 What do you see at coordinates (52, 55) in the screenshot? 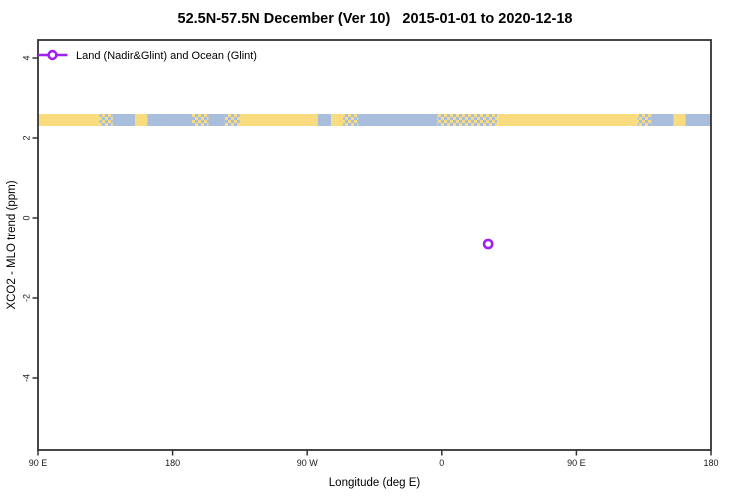
I see `legend-marker-icon` at bounding box center [52, 55].